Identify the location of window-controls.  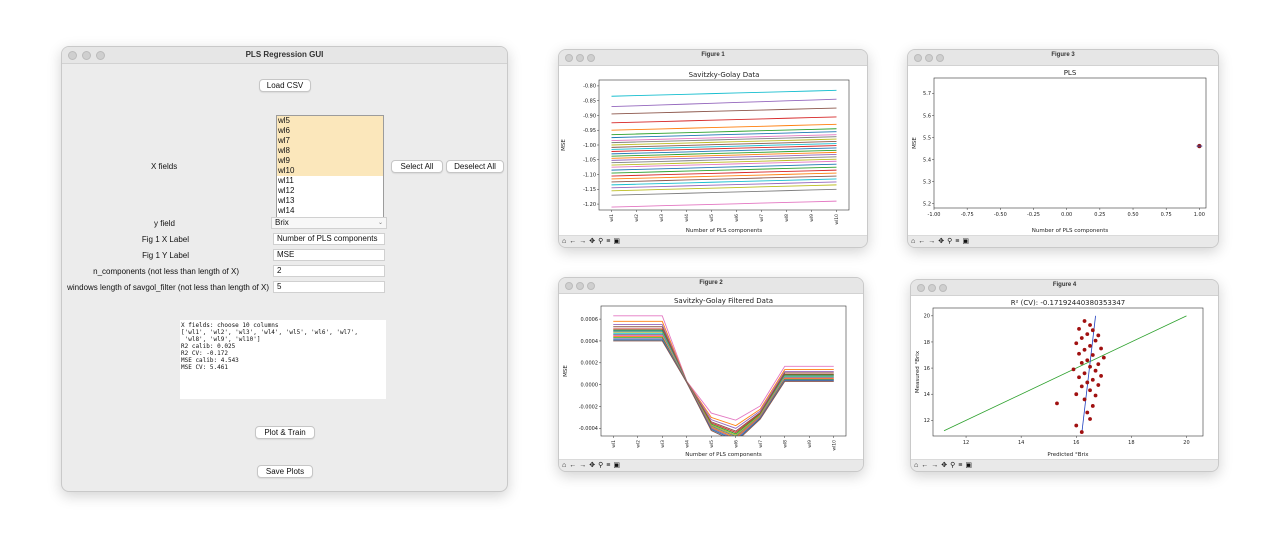
(89, 60).